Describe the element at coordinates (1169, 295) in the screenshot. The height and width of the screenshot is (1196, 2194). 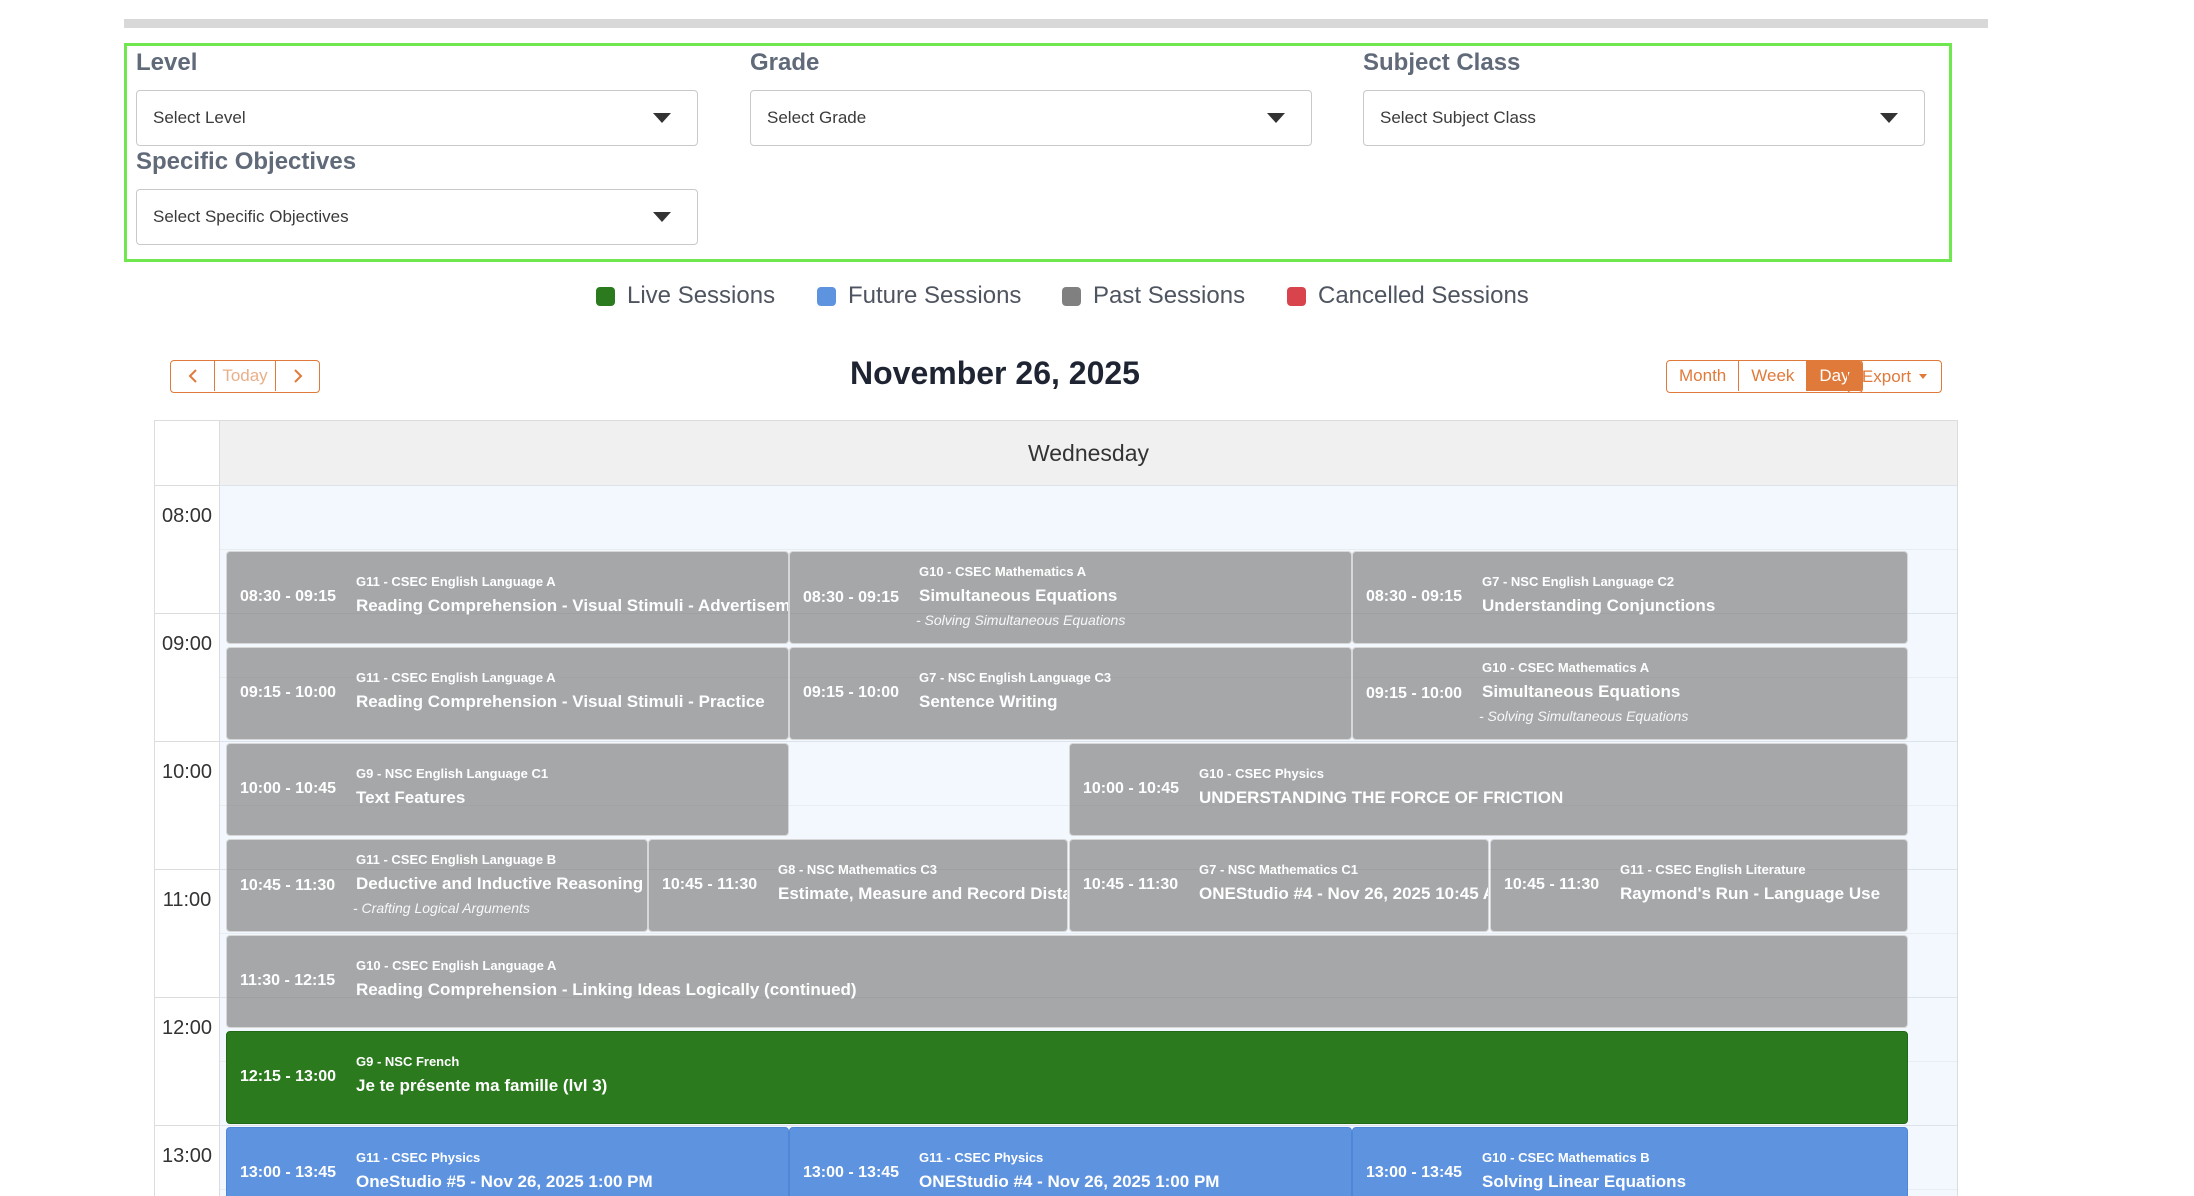
I see `legend-past-label: Past Sessions` at that location.